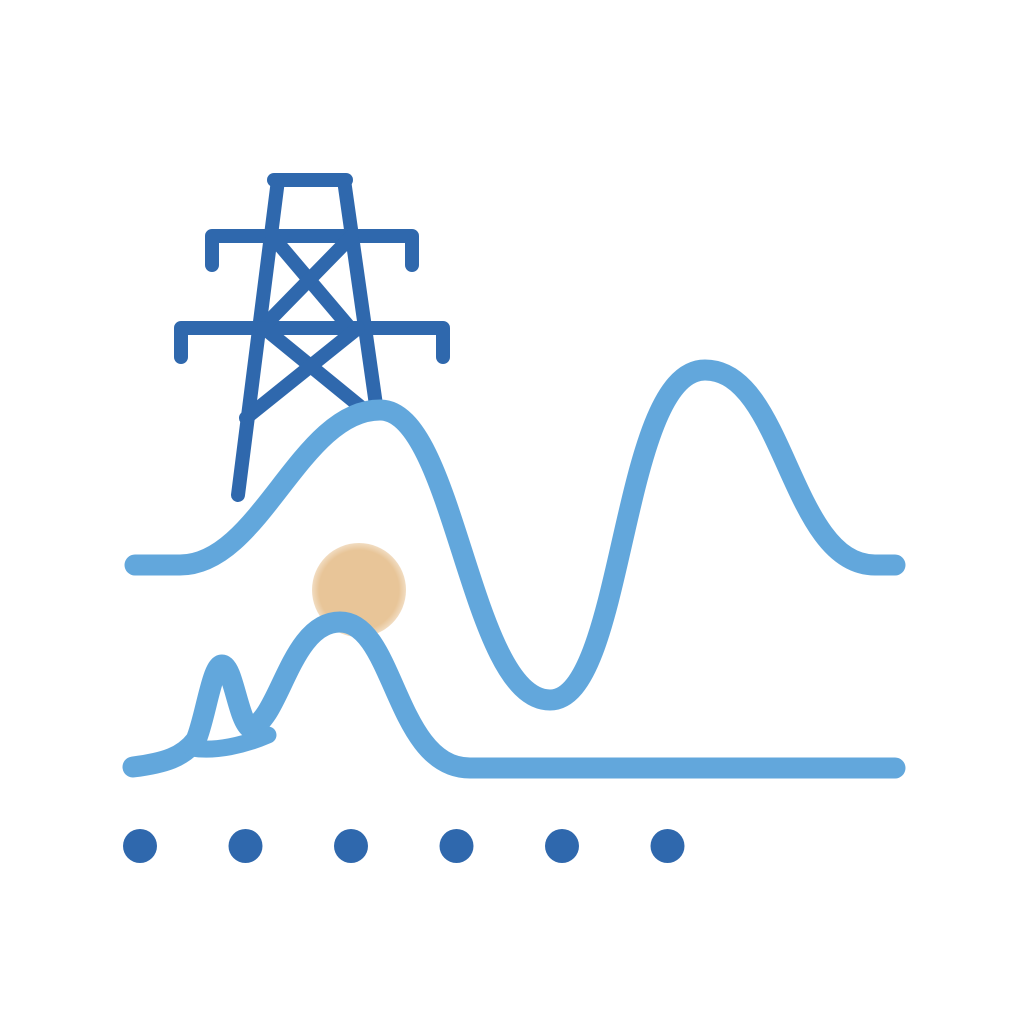 The image size is (1024, 1024). I want to click on lower-wave-line, so click(514, 695).